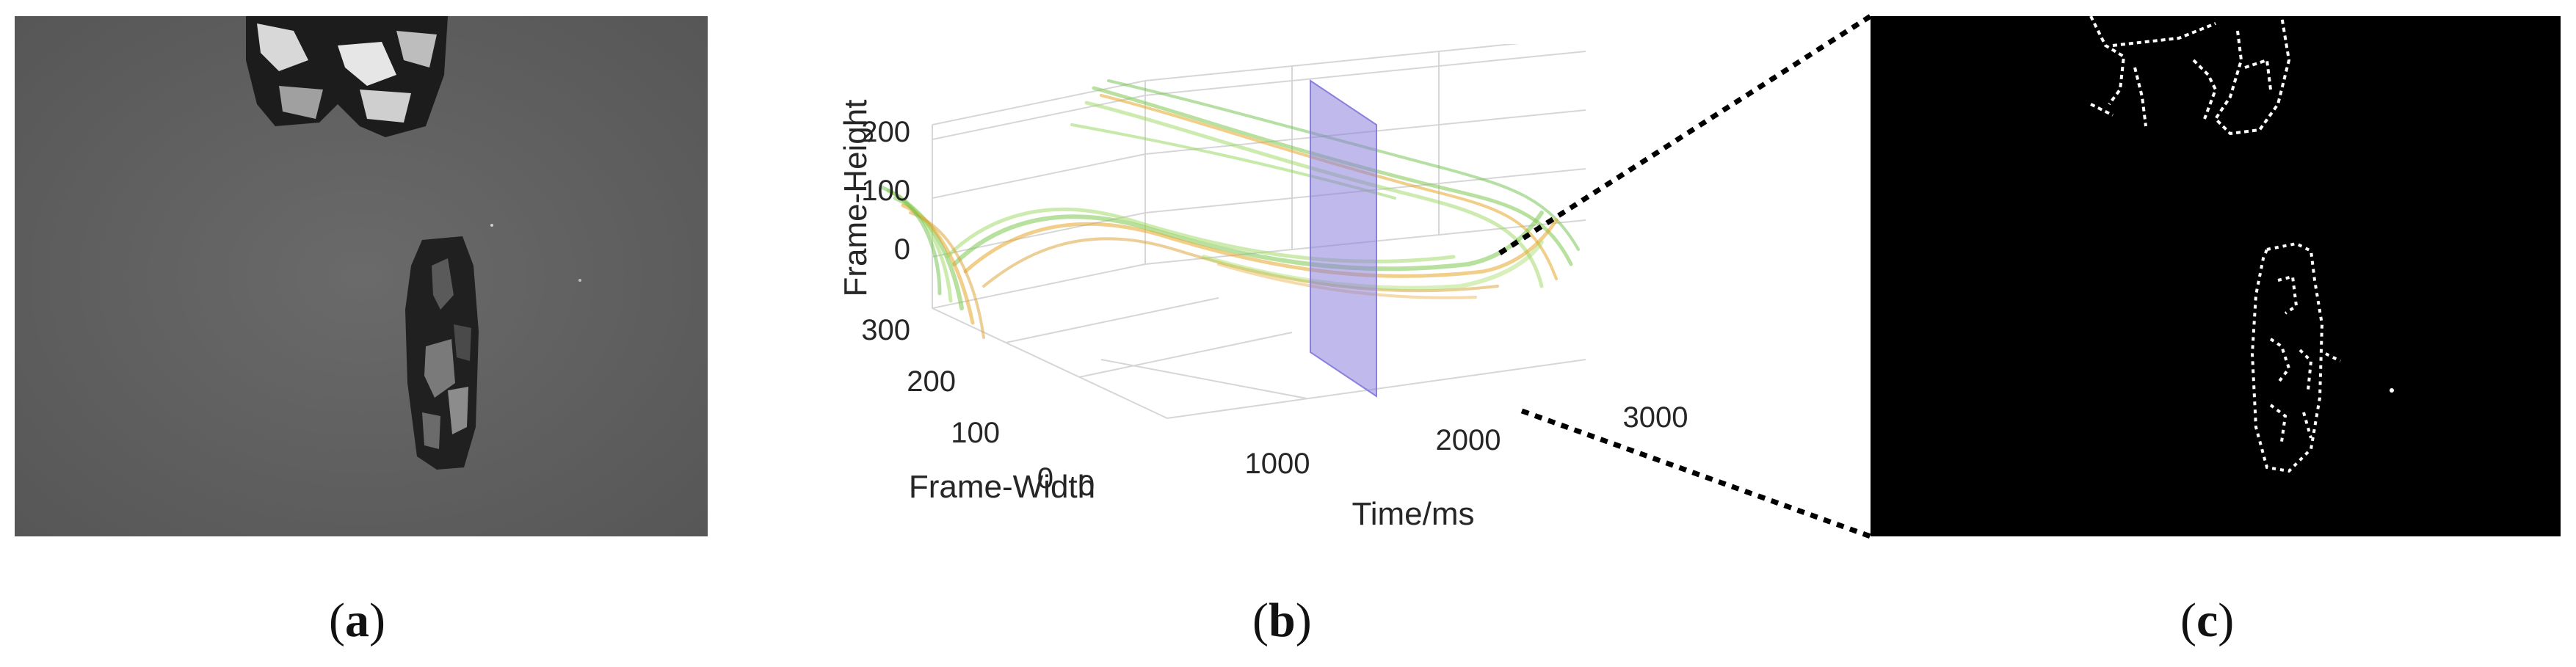 The width and height of the screenshot is (2576, 667). Describe the element at coordinates (347, 76) in the screenshot. I see `top-object` at that location.